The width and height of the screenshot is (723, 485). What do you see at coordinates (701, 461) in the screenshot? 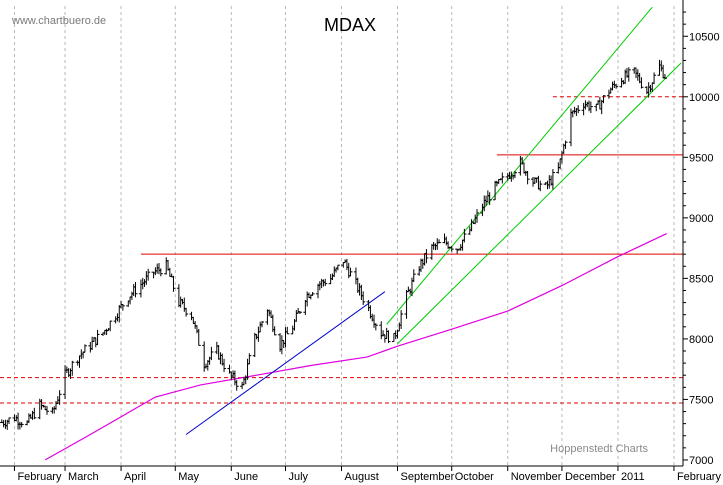
I see `y-tick-label-0: 7000` at bounding box center [701, 461].